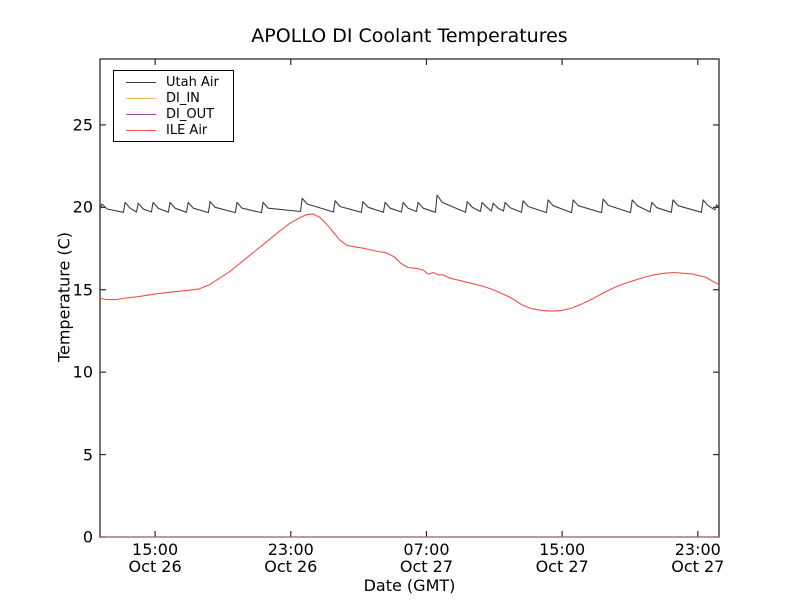 This screenshot has width=800, height=600. I want to click on legend-entry-di-in: DI_IN, so click(173, 99).